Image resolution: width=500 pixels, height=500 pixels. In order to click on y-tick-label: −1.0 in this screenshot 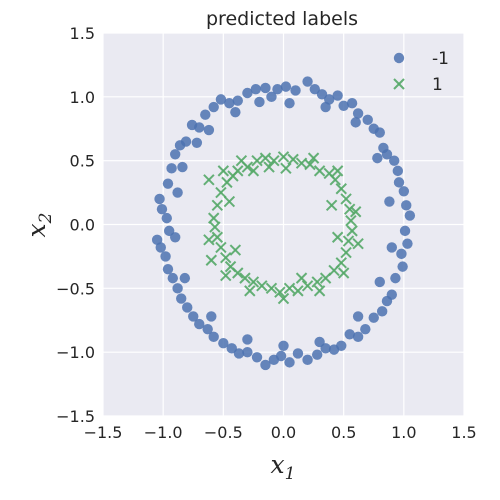, I will do `click(75, 352)`.